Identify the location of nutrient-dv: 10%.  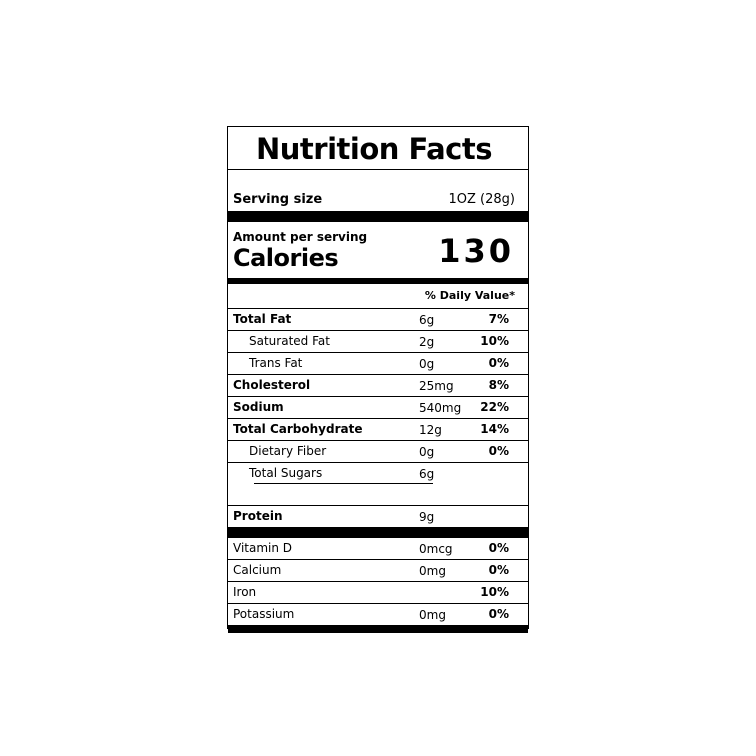
(494, 341).